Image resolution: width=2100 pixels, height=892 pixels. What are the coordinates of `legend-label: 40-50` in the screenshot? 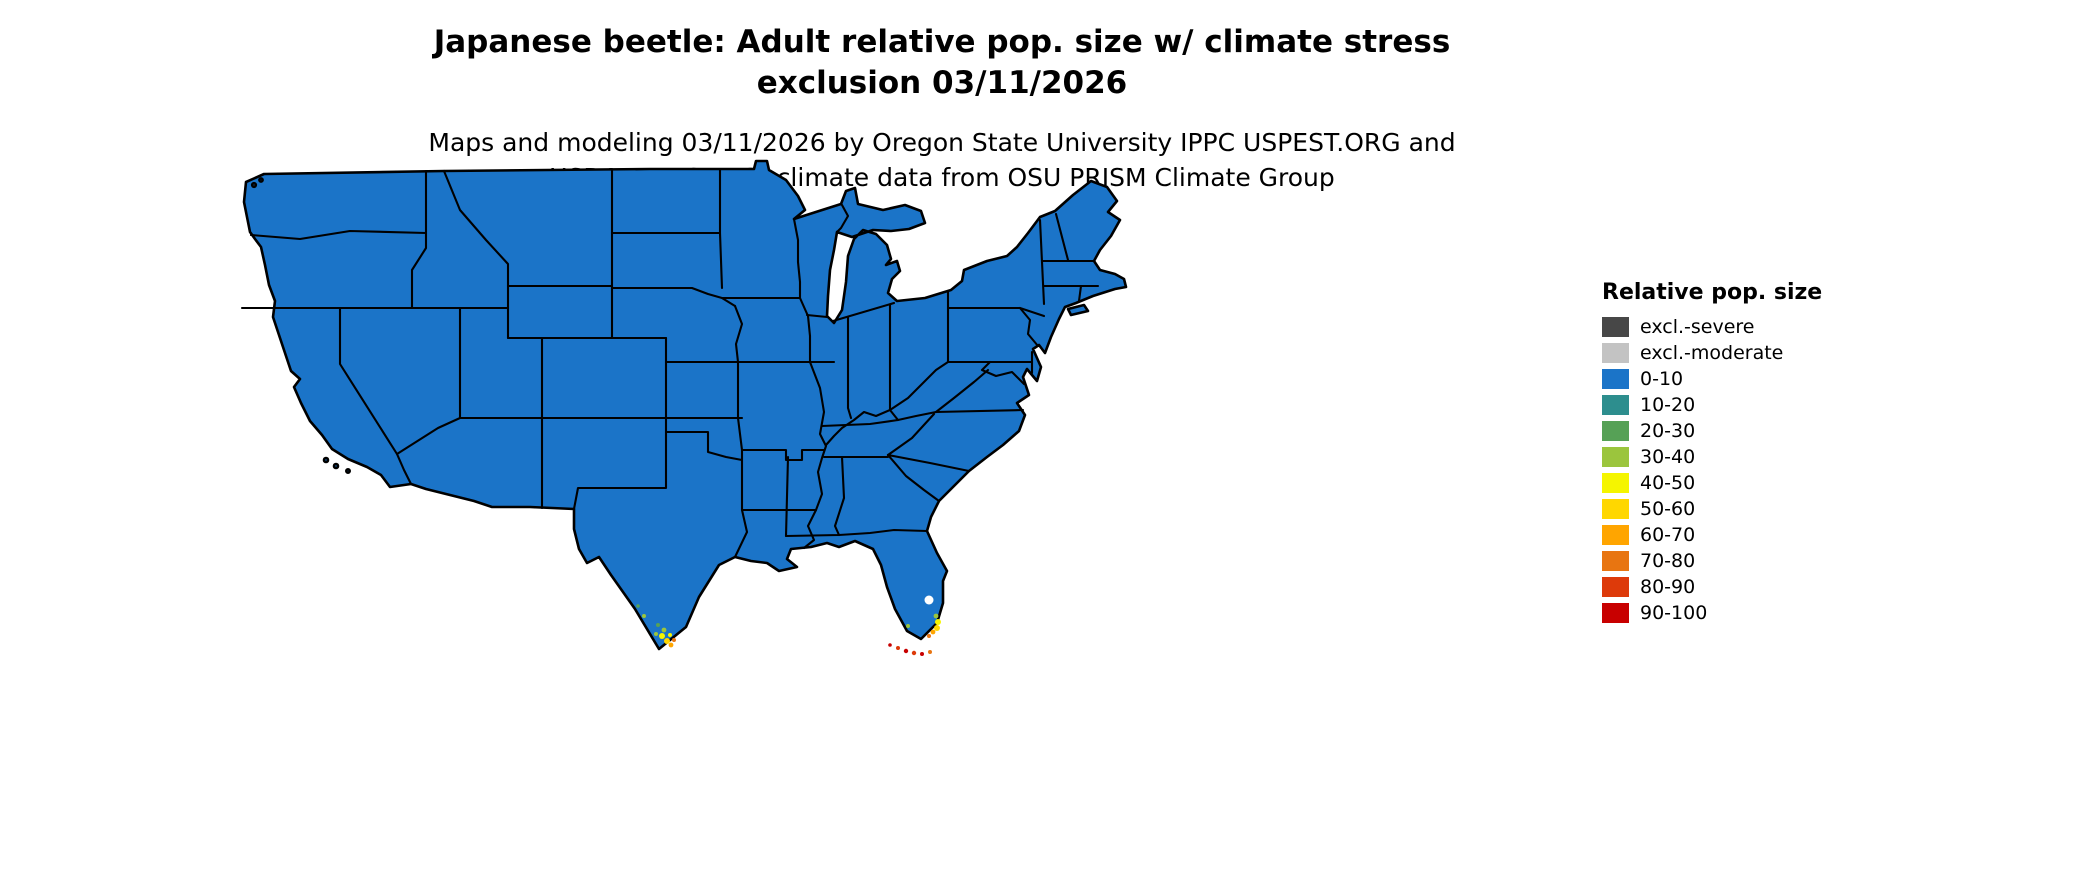 It's located at (1668, 483).